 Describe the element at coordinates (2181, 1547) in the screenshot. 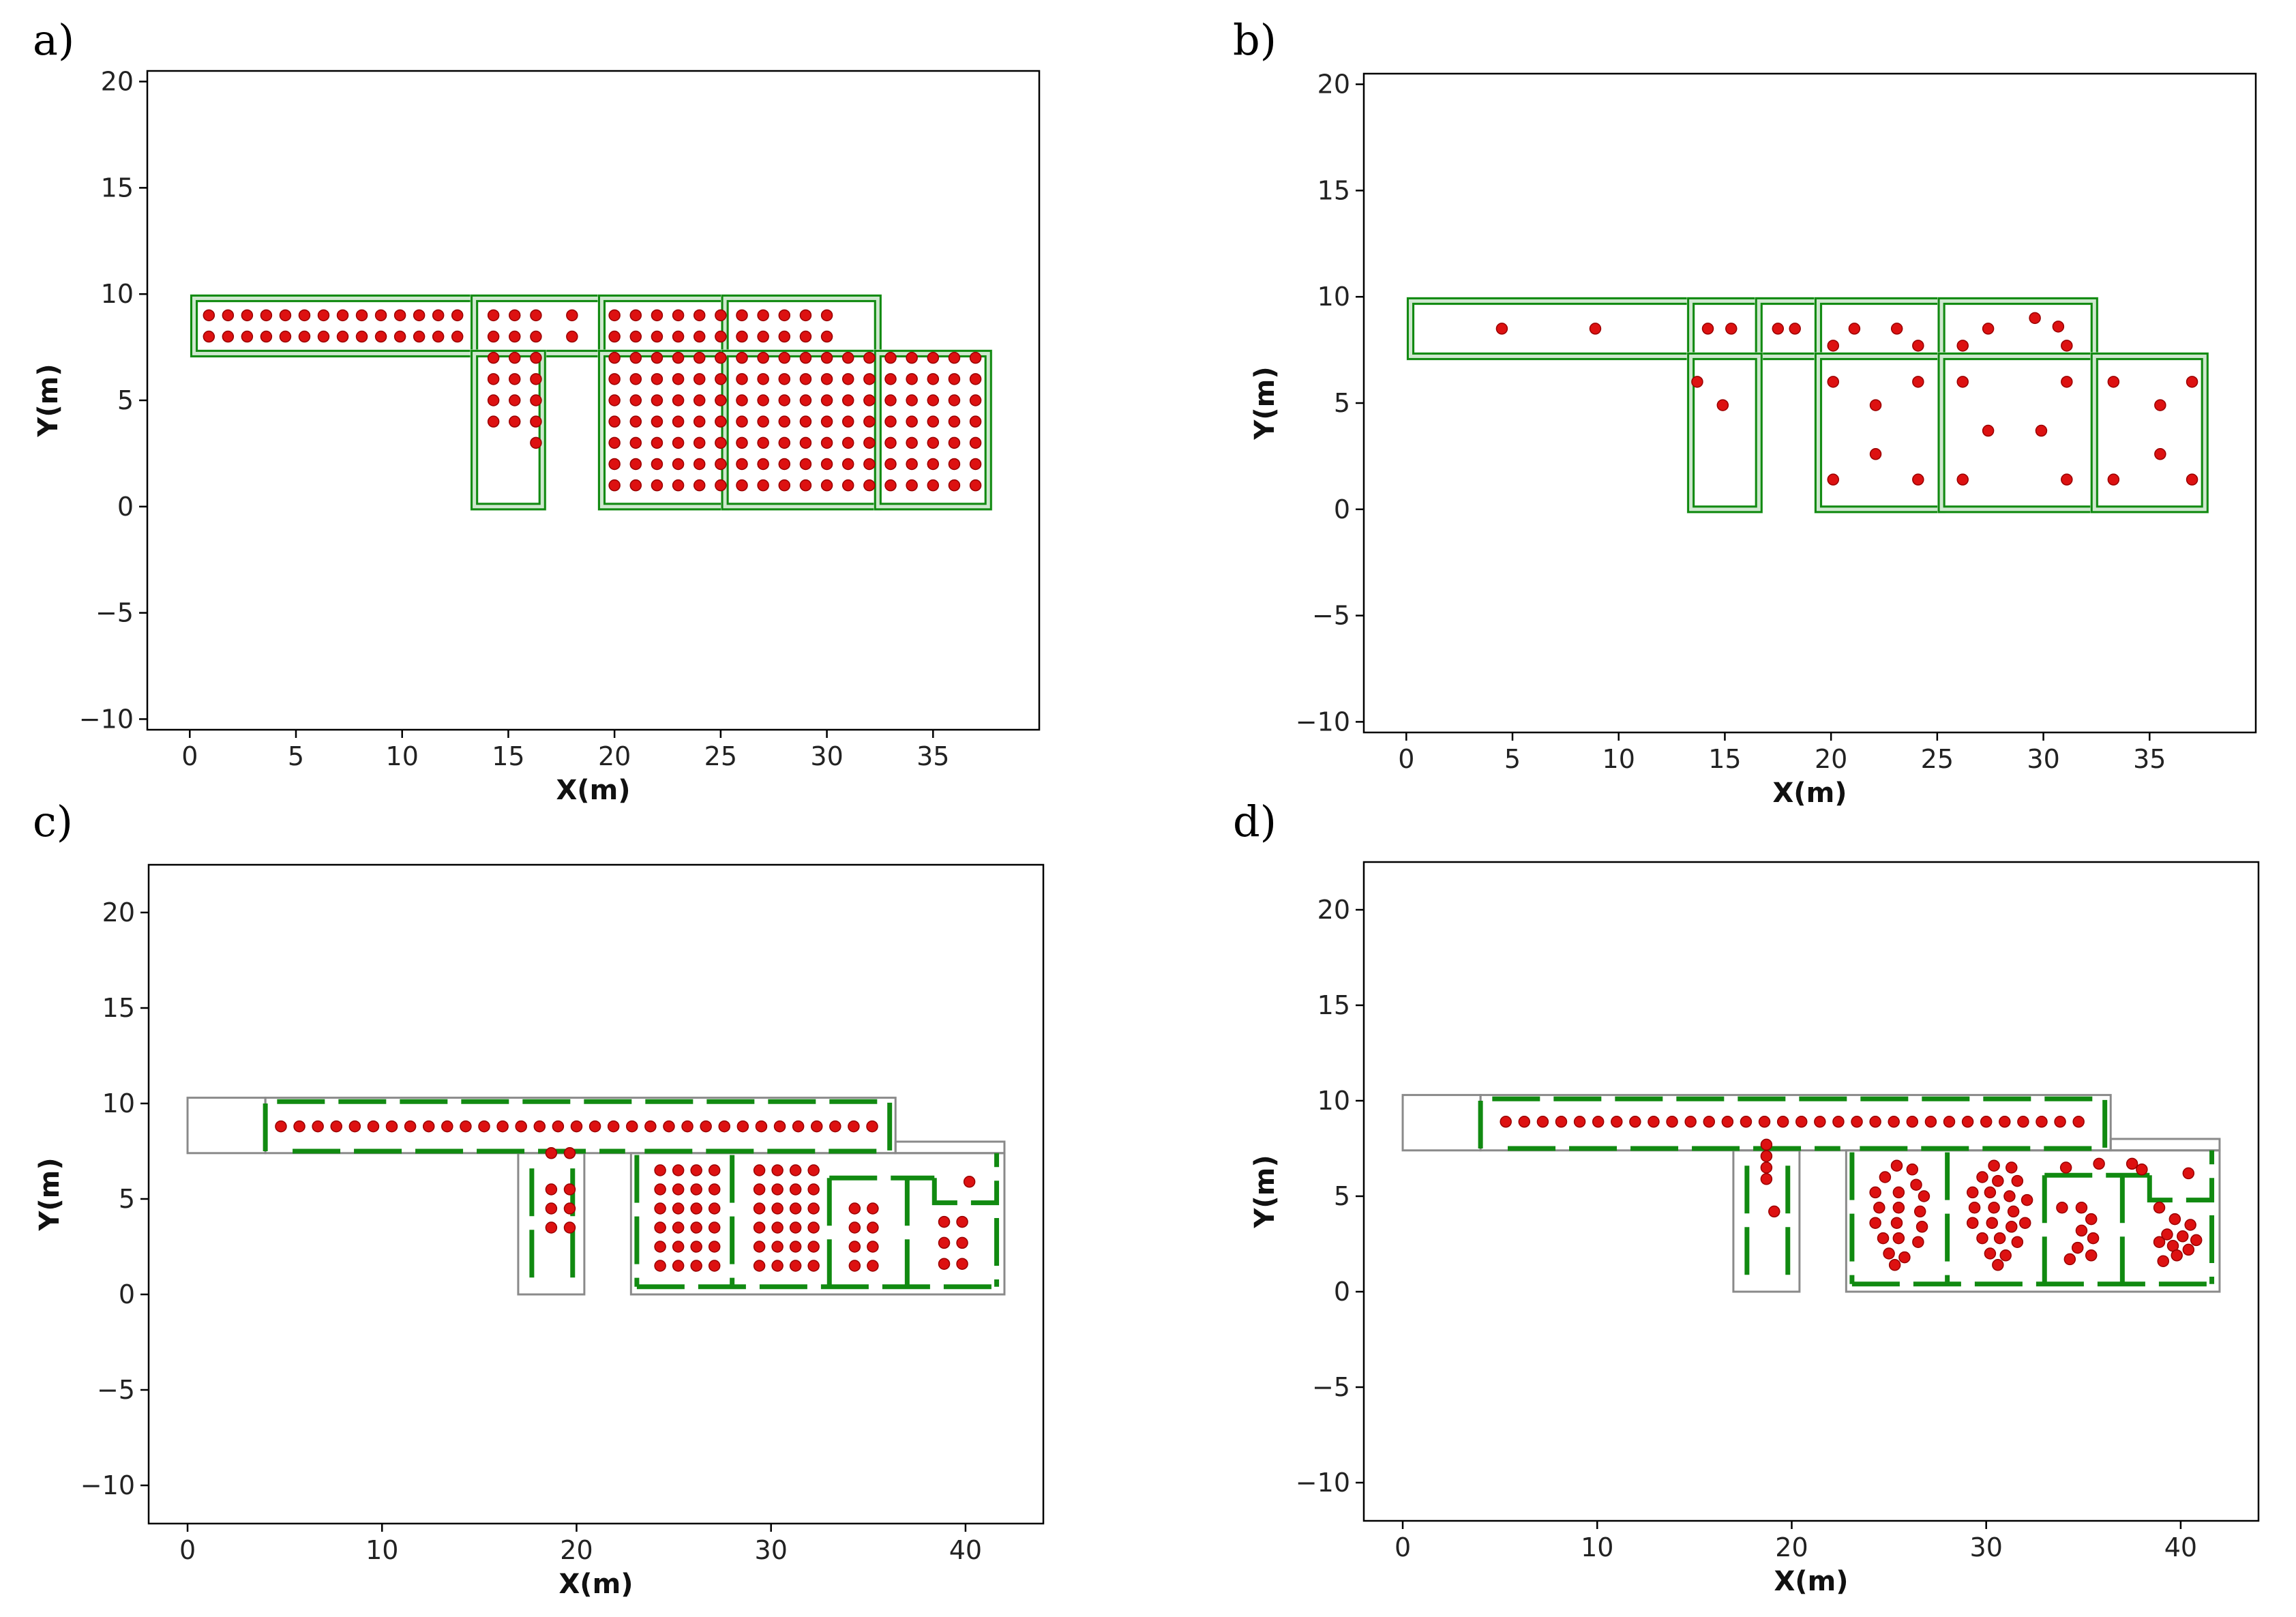

I see `x-tick-label: 40` at that location.